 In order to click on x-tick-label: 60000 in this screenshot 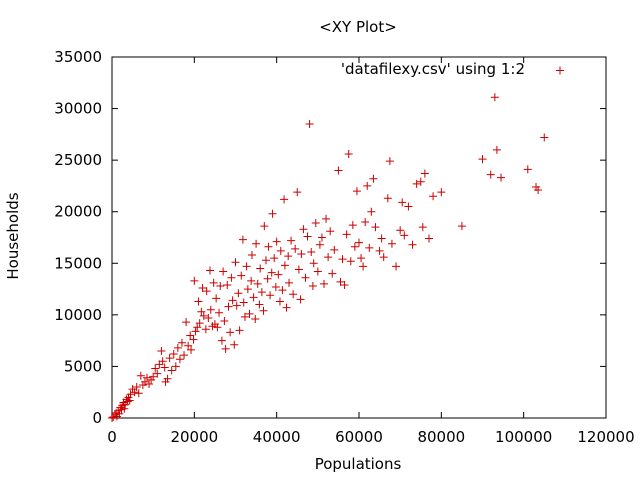, I will do `click(359, 437)`.